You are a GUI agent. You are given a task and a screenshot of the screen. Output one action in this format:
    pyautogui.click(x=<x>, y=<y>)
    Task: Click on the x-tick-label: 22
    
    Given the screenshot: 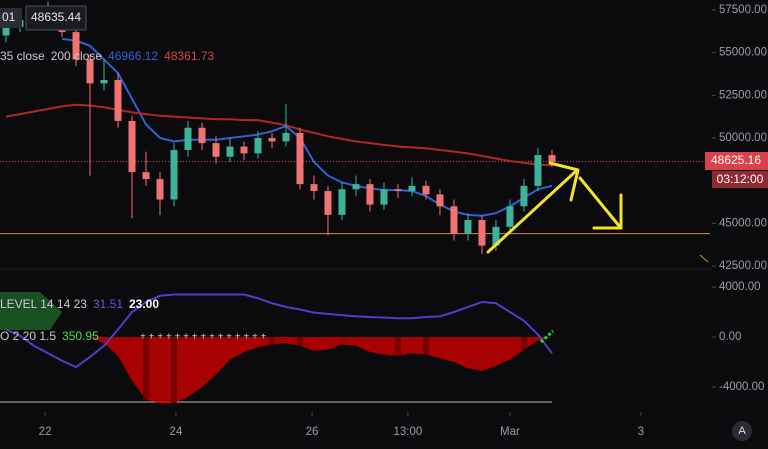 What is the action you would take?
    pyautogui.click(x=45, y=432)
    